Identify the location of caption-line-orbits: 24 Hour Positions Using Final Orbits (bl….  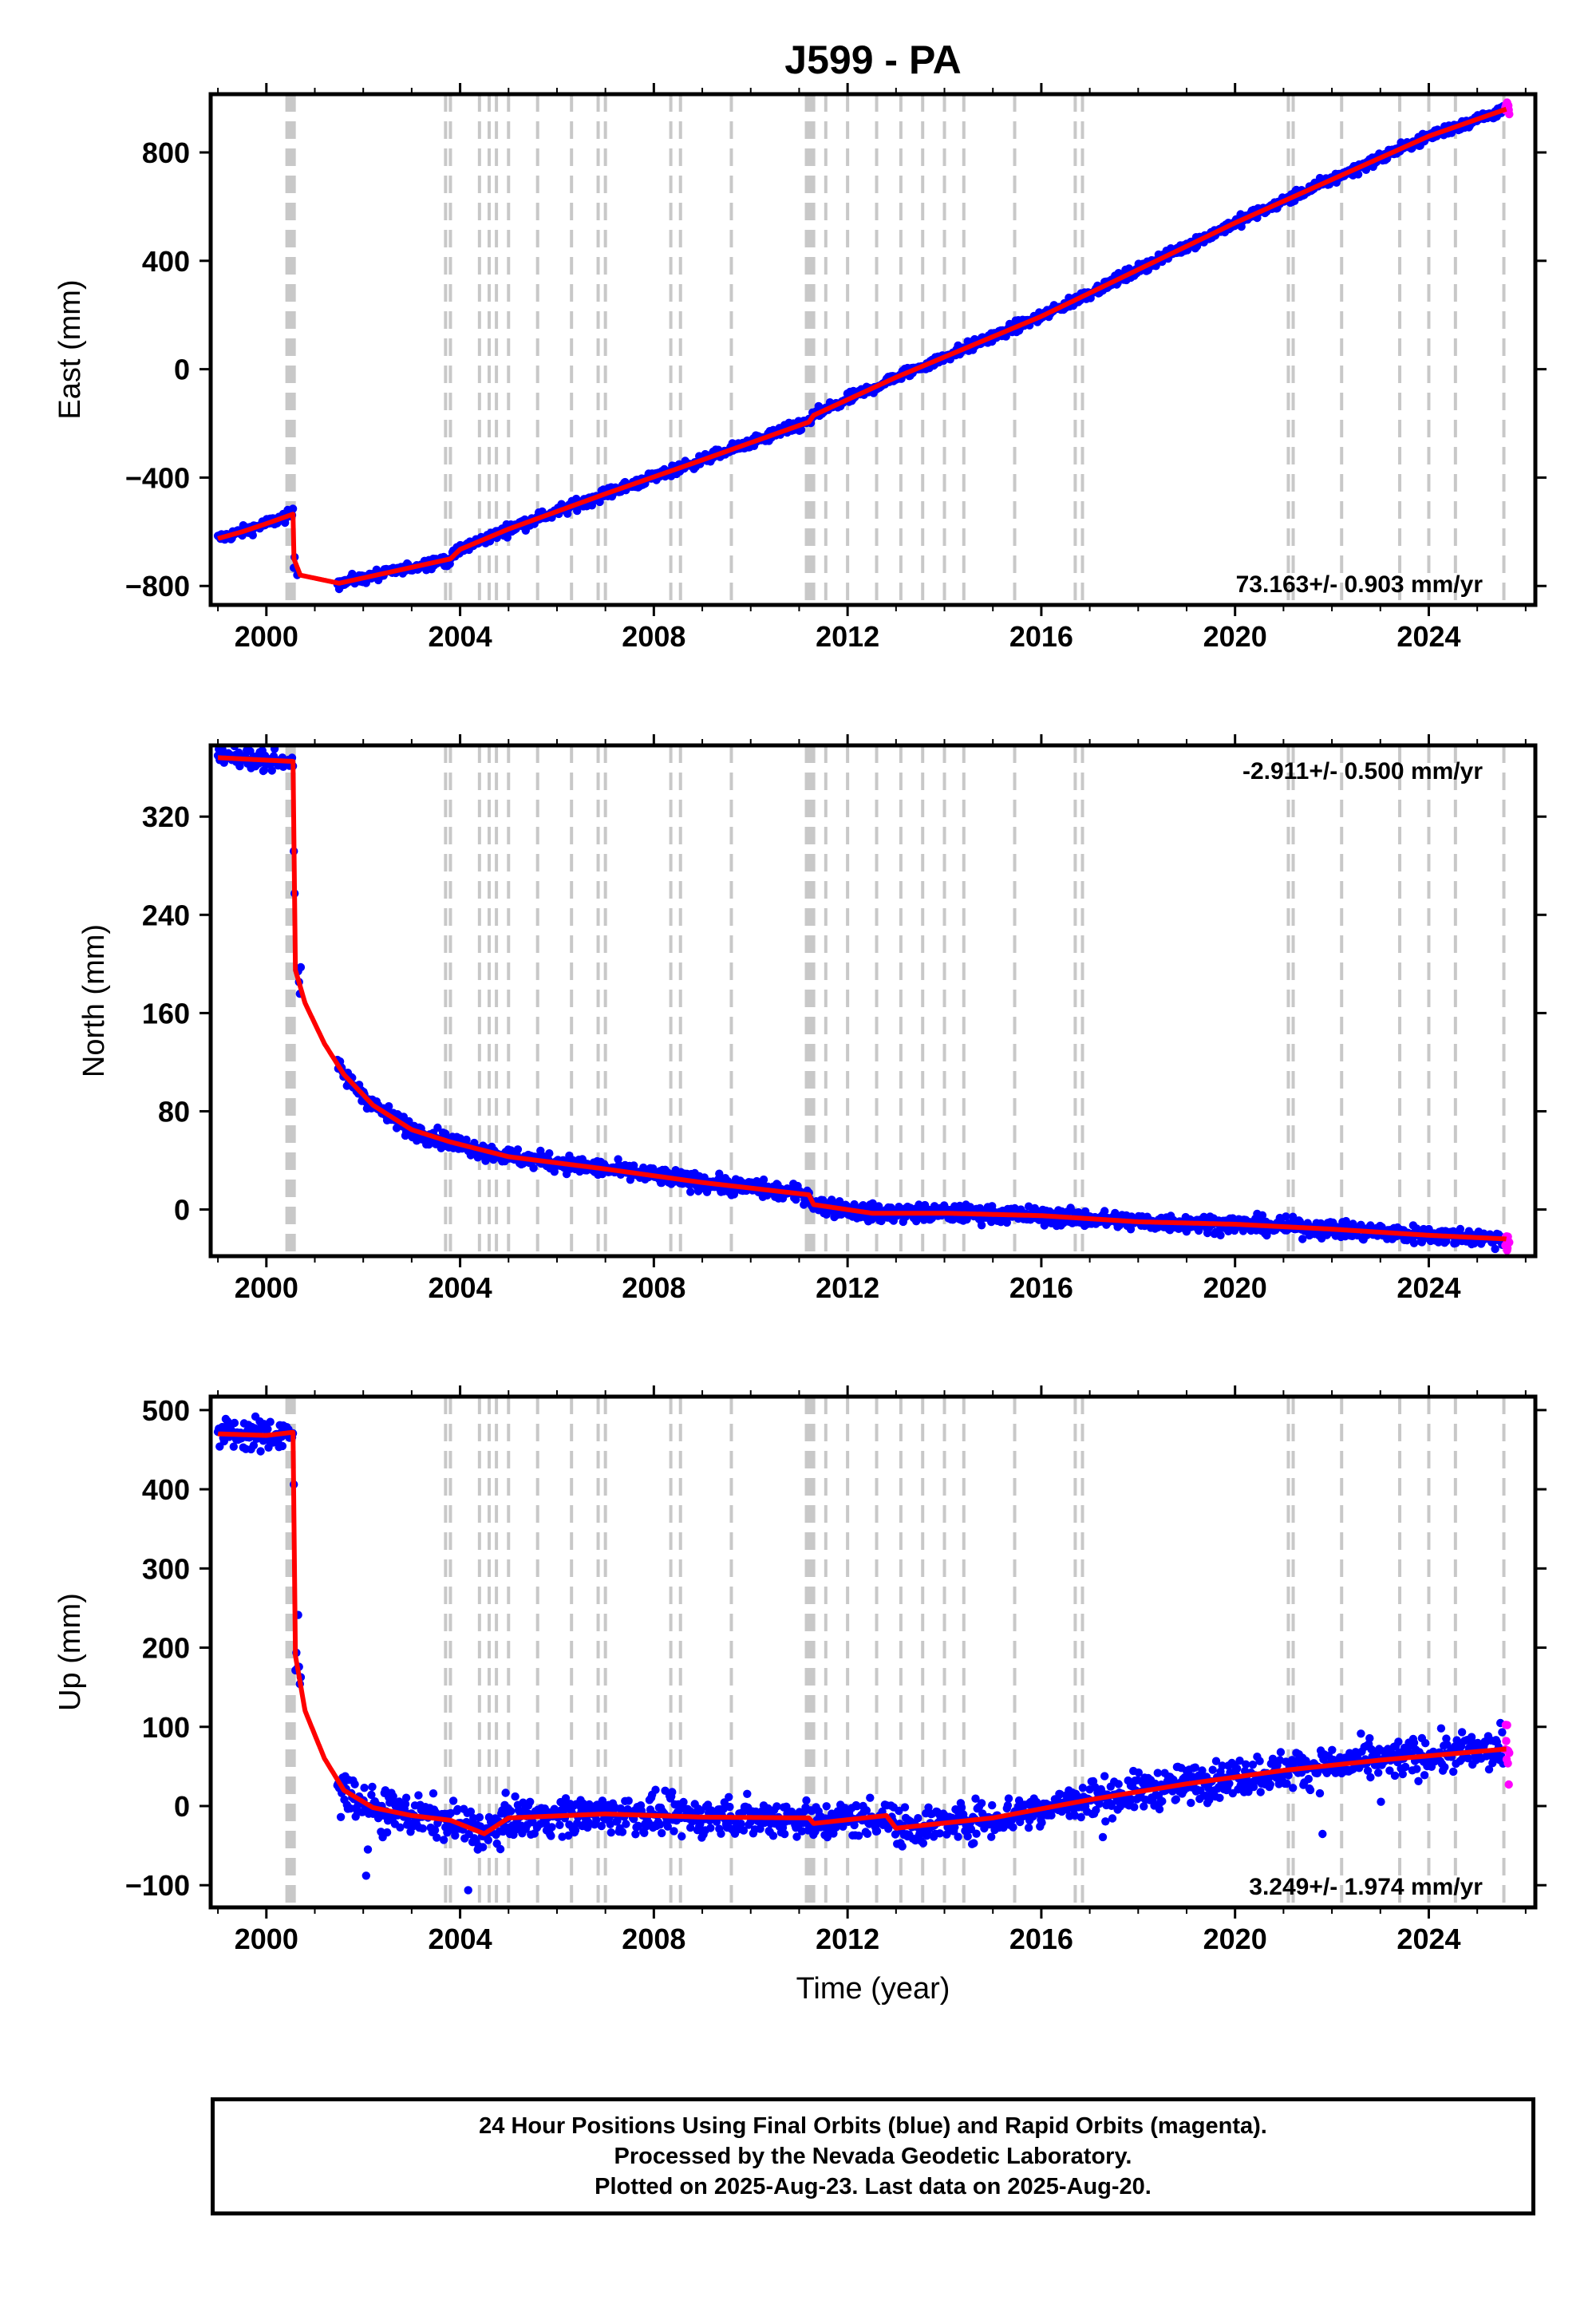
(873, 2126).